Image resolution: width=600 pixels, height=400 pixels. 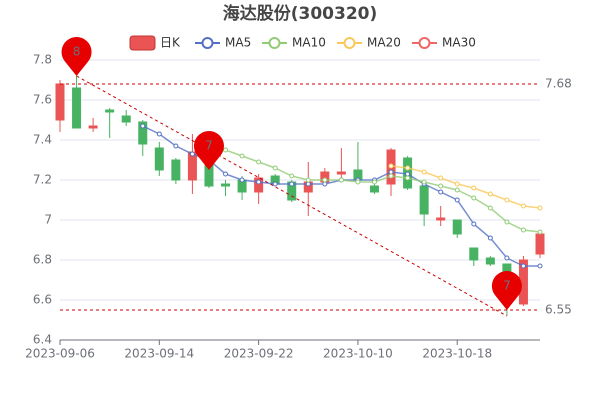 What do you see at coordinates (507, 286) in the screenshot?
I see `mark-pin-label: 7` at bounding box center [507, 286].